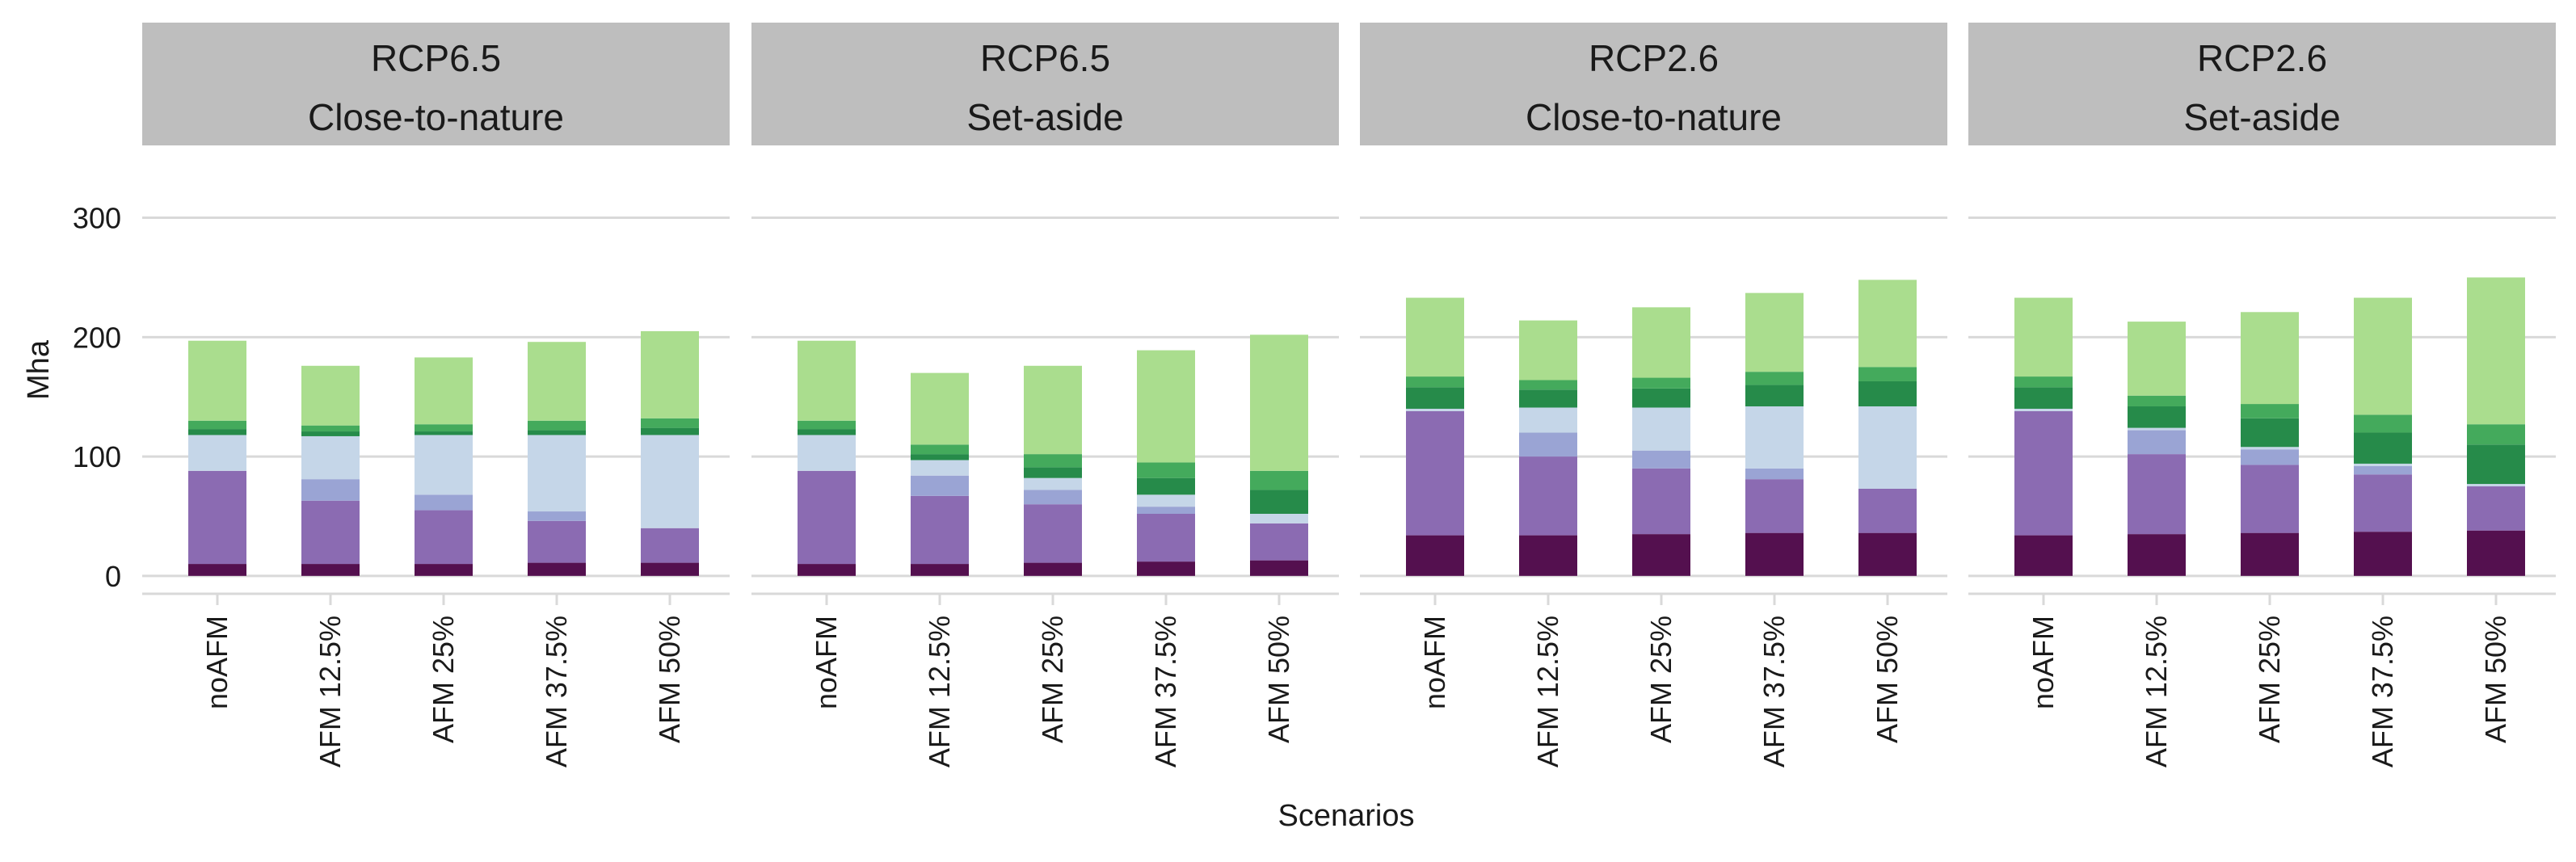 This screenshot has height=862, width=2576. Describe the element at coordinates (1346, 816) in the screenshot. I see `x-axis-title: Scenarios` at that location.